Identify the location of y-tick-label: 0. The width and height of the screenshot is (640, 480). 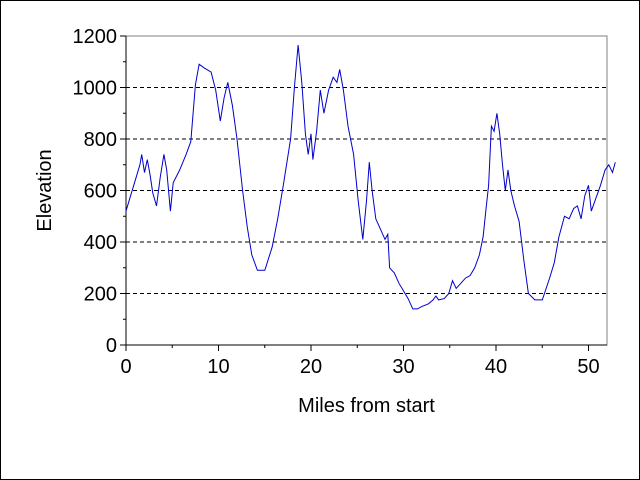
(111, 346).